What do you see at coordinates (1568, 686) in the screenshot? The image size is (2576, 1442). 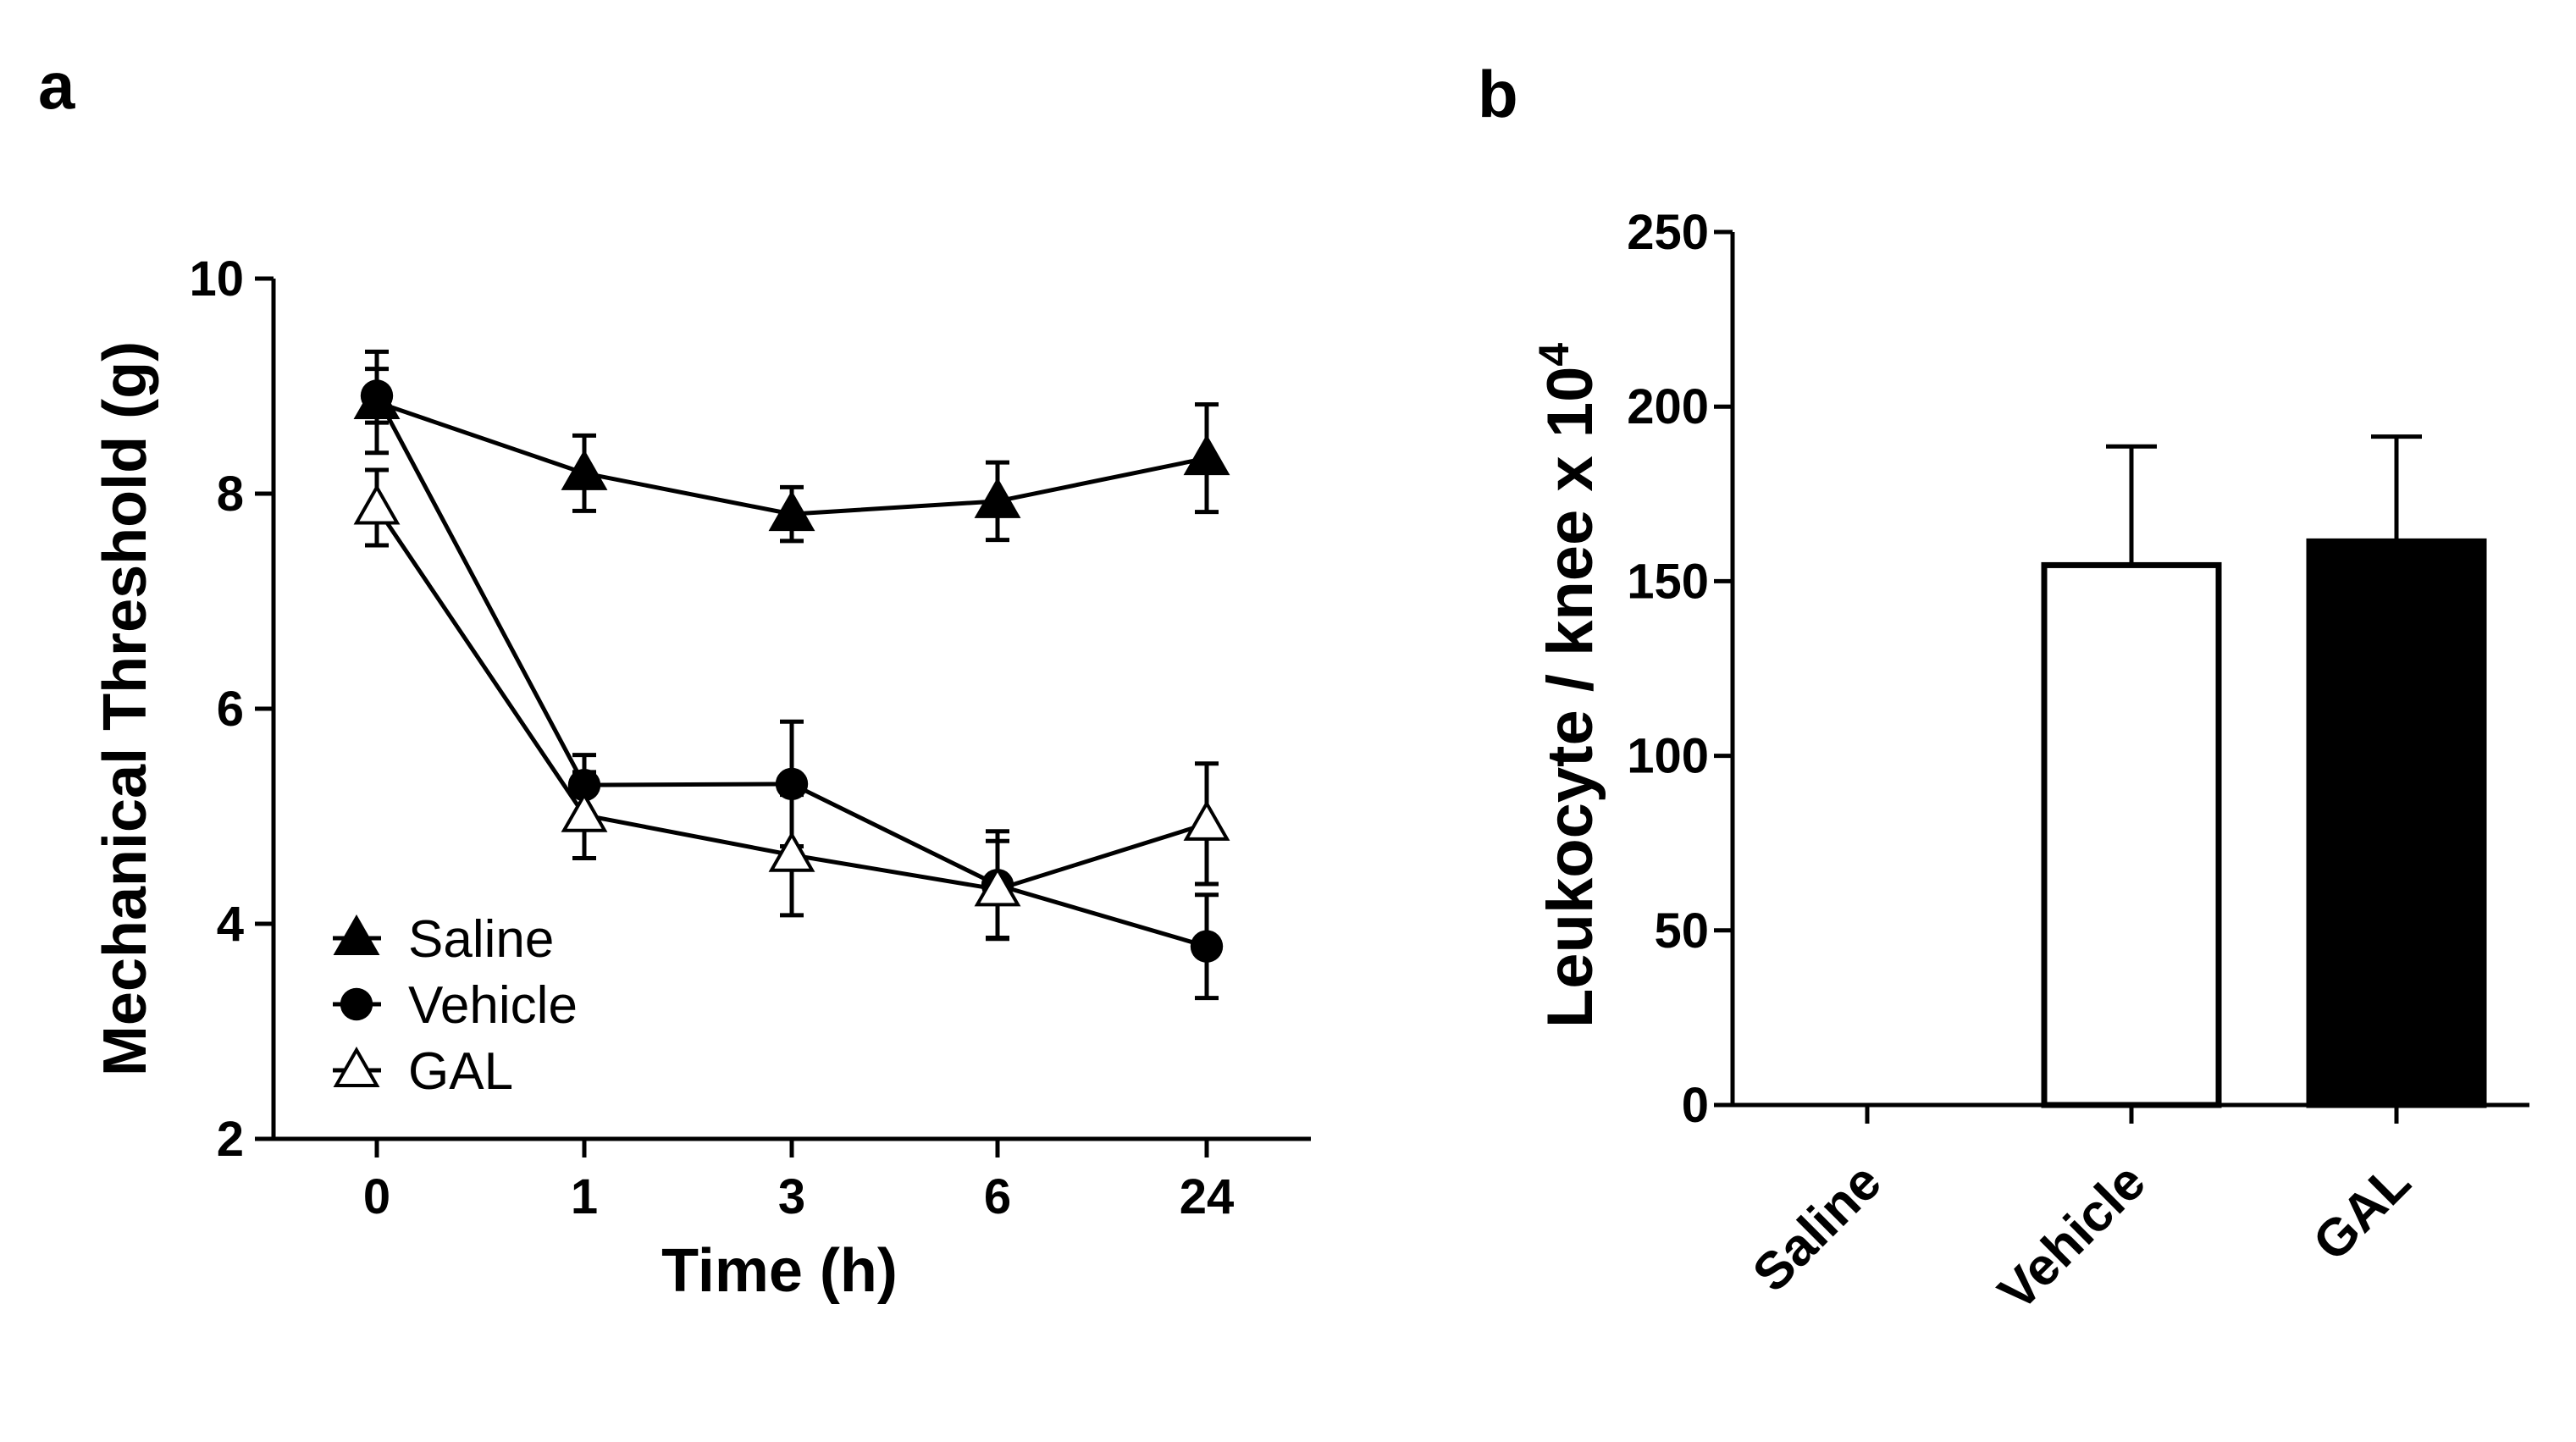 I see `y-axis-title: Leukocyte / knee x 104` at bounding box center [1568, 686].